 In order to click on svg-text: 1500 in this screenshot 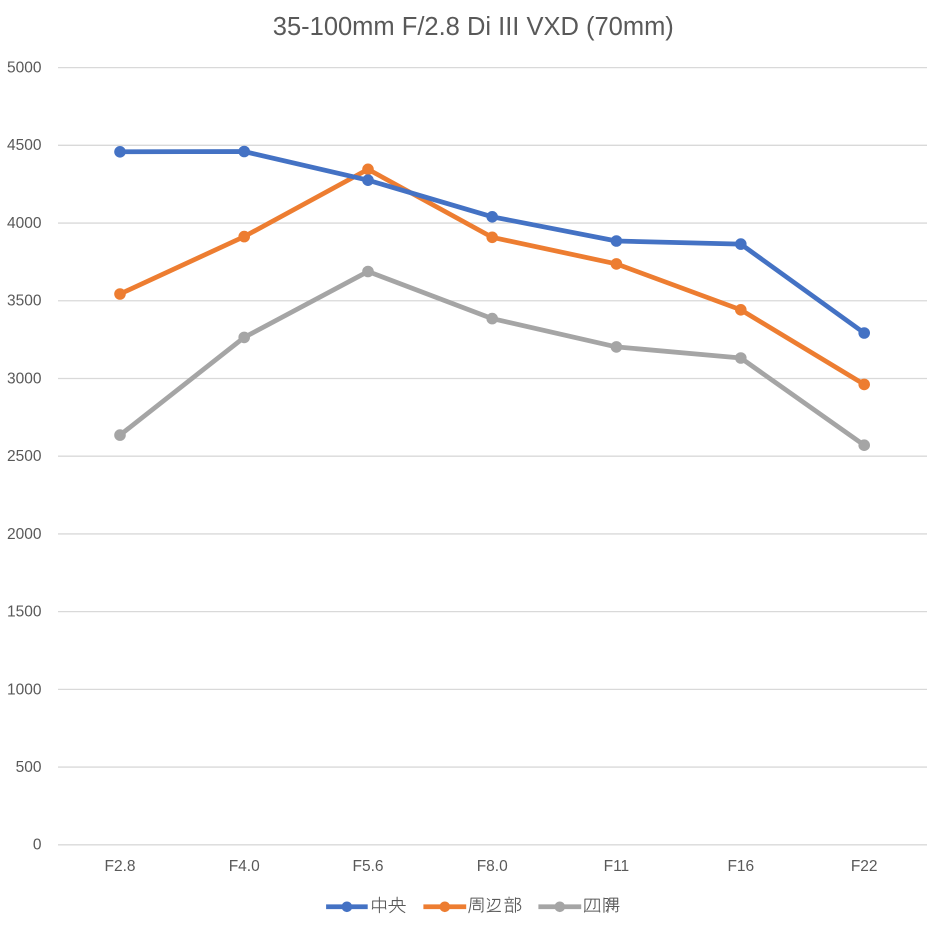, I will do `click(24, 612)`.